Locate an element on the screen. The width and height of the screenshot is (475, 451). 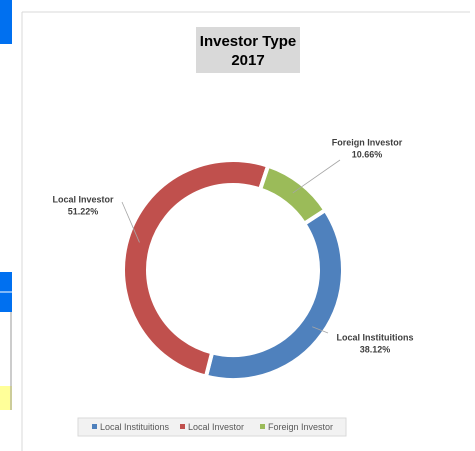
legend-label: Foreign Investor is located at coordinates (300, 427).